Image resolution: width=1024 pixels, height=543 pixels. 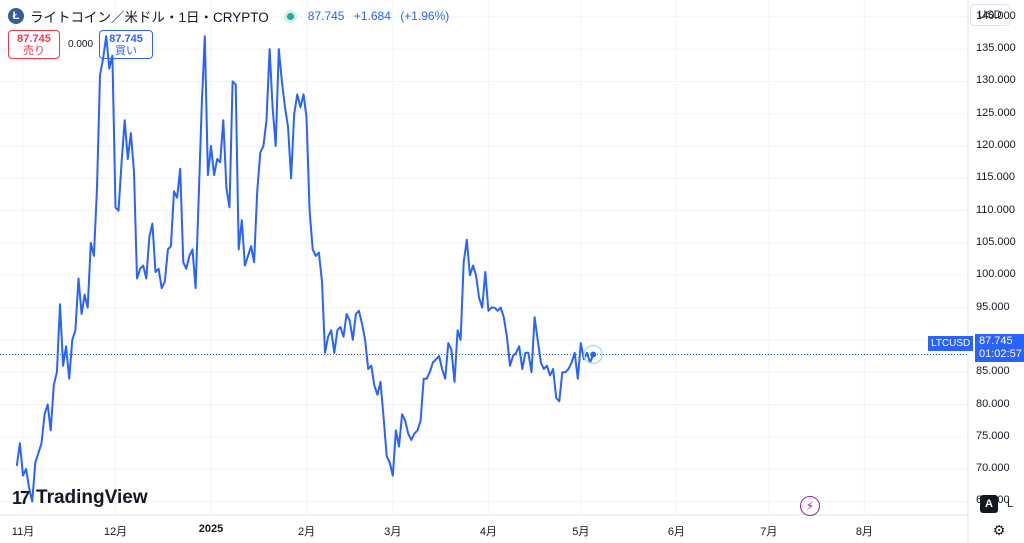 I want to click on buy-button: 87.745 買い, so click(x=126, y=44).